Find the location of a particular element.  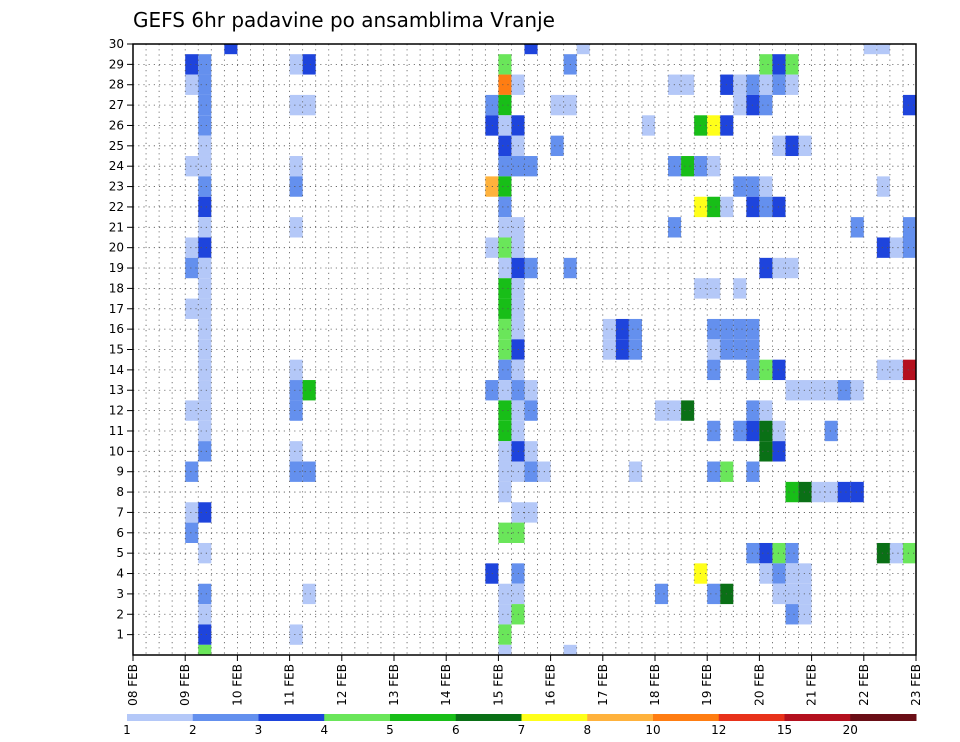

colorbar: 1 2 3 4 5 6 7 8 10 12 15 20 is located at coordinates (520, 725).